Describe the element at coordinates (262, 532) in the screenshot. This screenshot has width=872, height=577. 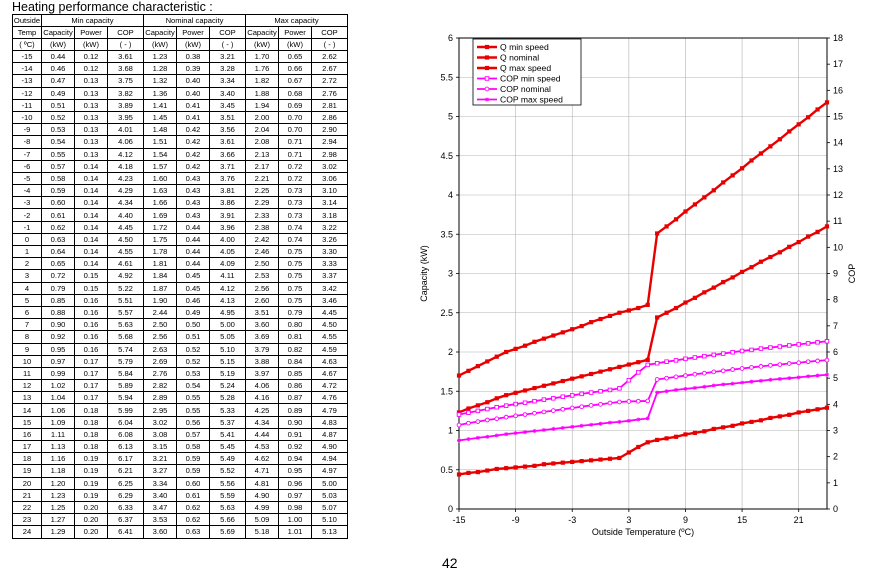
I see `table-cell: 5.18` at that location.